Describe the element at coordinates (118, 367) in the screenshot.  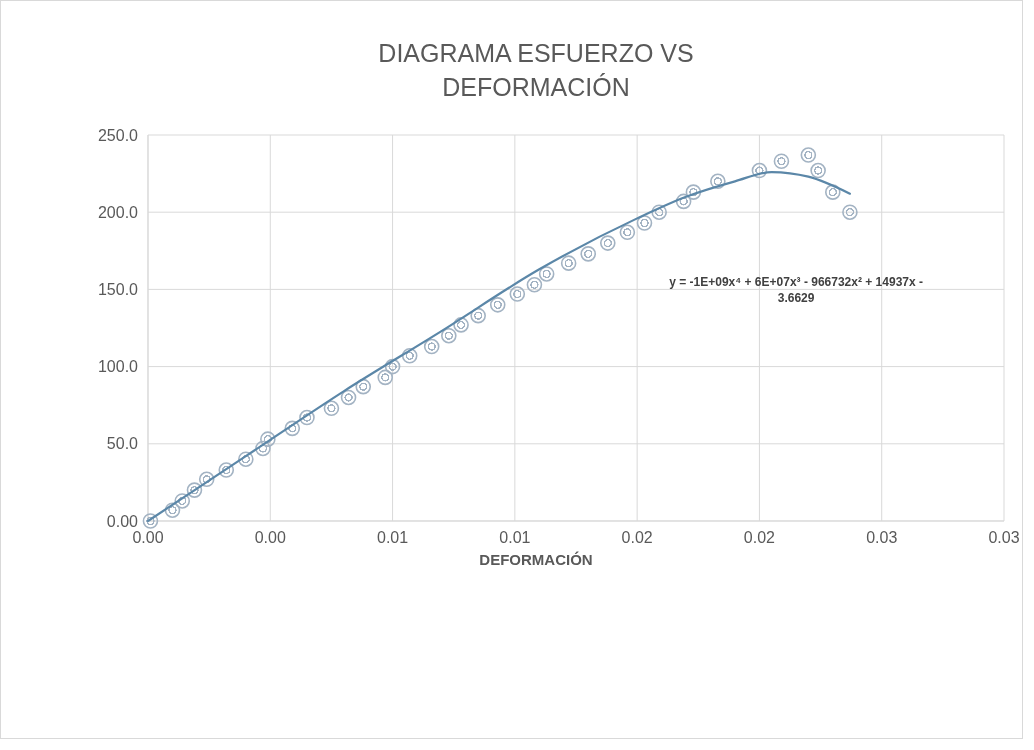
I see `y-tick-label: 100.0` at that location.